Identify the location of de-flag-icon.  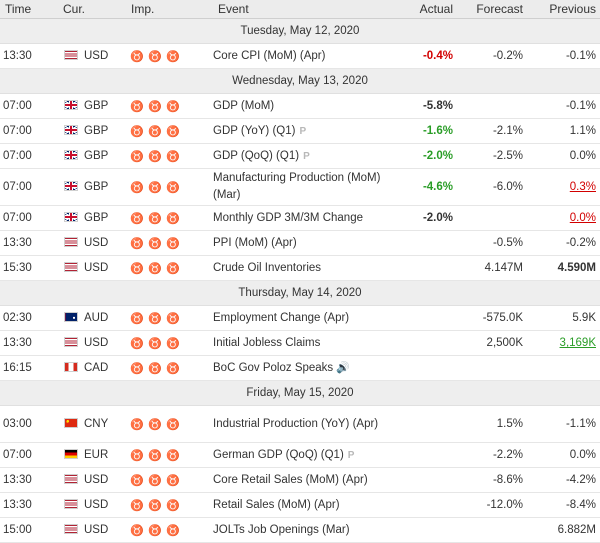
(71, 454).